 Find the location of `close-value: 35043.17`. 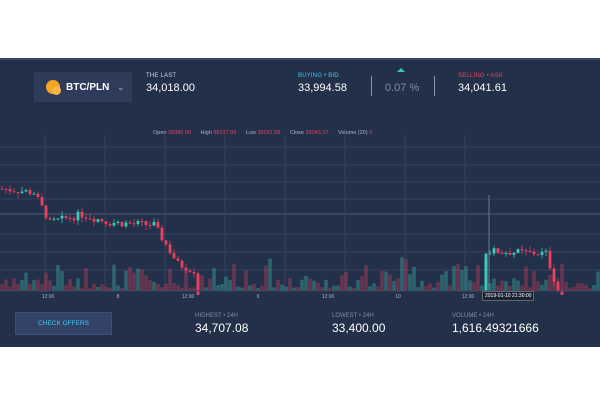

close-value: 35043.17 is located at coordinates (317, 133).